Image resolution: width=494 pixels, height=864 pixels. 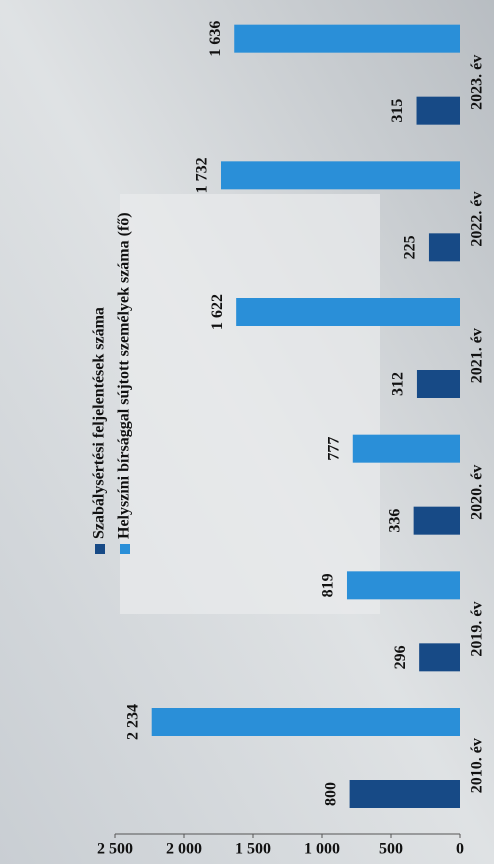 What do you see at coordinates (400, 657) in the screenshot?
I see `value-label: 296` at bounding box center [400, 657].